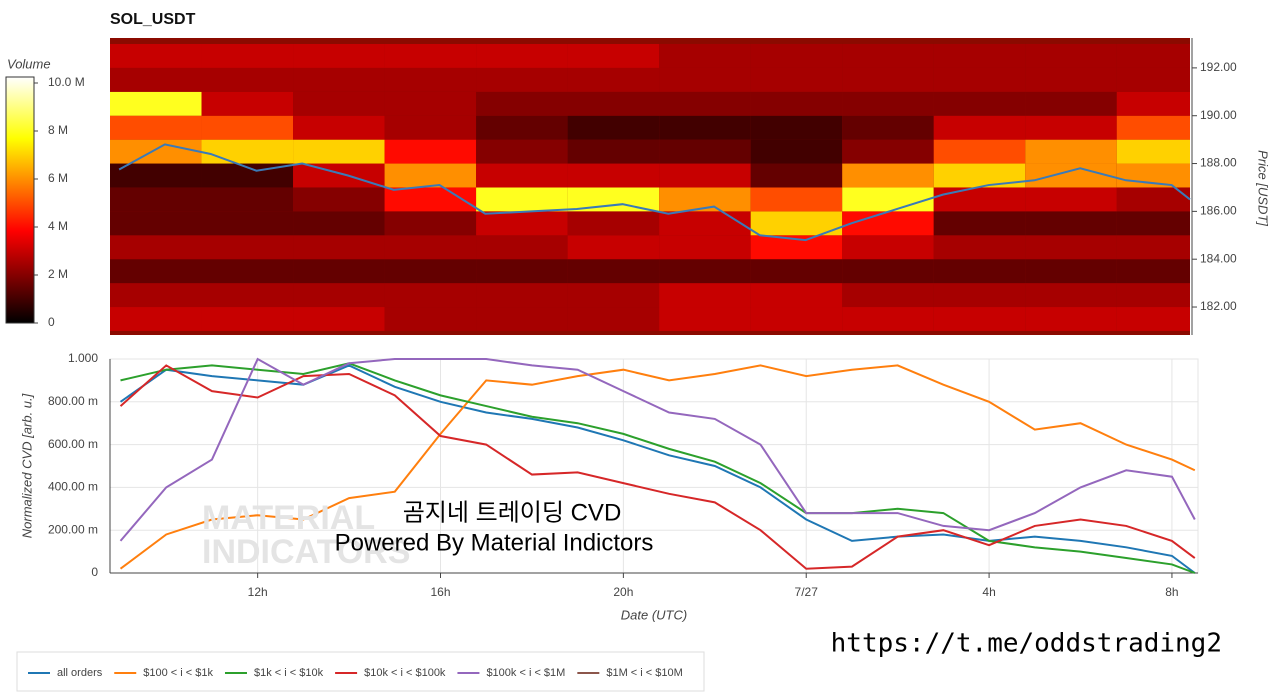 The height and width of the screenshot is (692, 1280). Describe the element at coordinates (288, 518) in the screenshot. I see `watermark: MATERIAL` at that location.